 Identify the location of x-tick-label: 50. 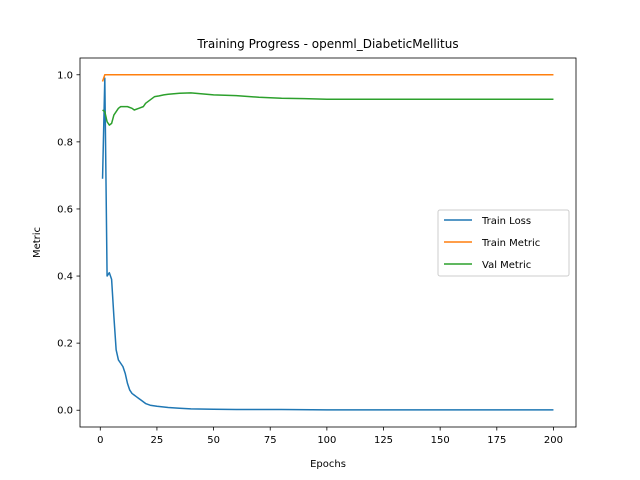
(213, 440).